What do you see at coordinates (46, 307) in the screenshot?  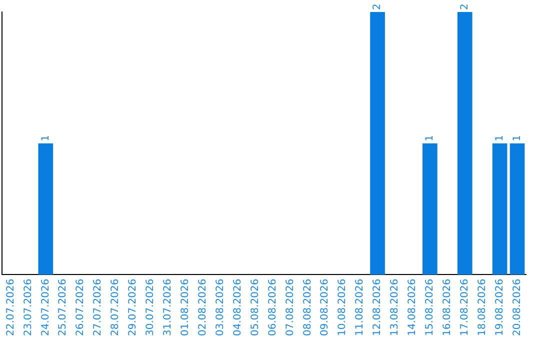 I see `x-tick-label: 24.07.2026` at bounding box center [46, 307].